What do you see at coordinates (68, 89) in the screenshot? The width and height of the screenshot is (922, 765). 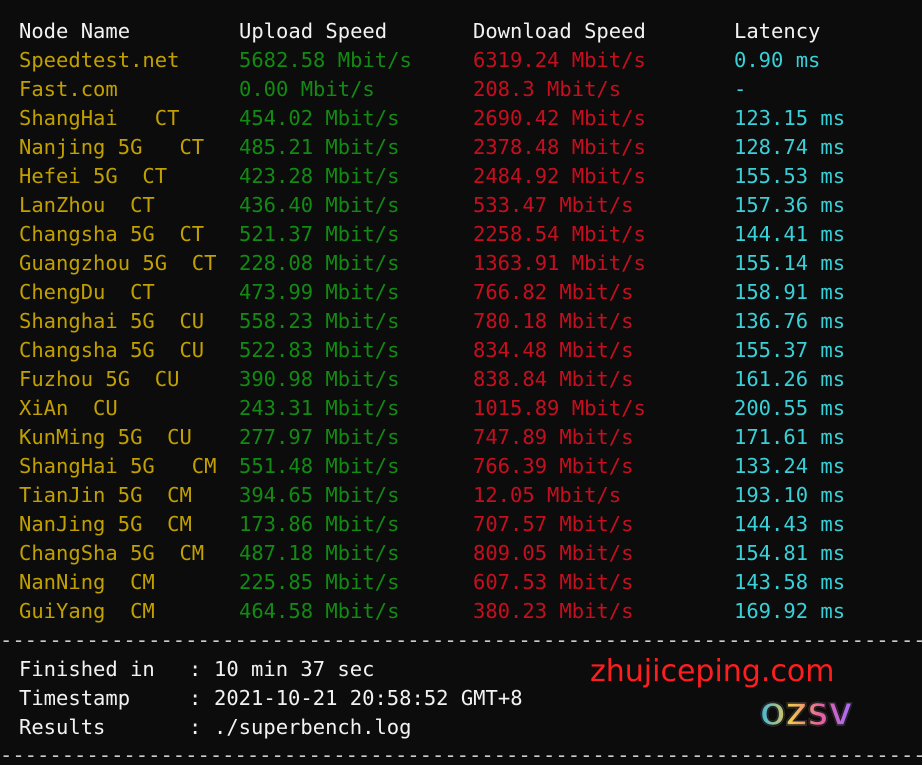 I see `node-name: Fast.com` at bounding box center [68, 89].